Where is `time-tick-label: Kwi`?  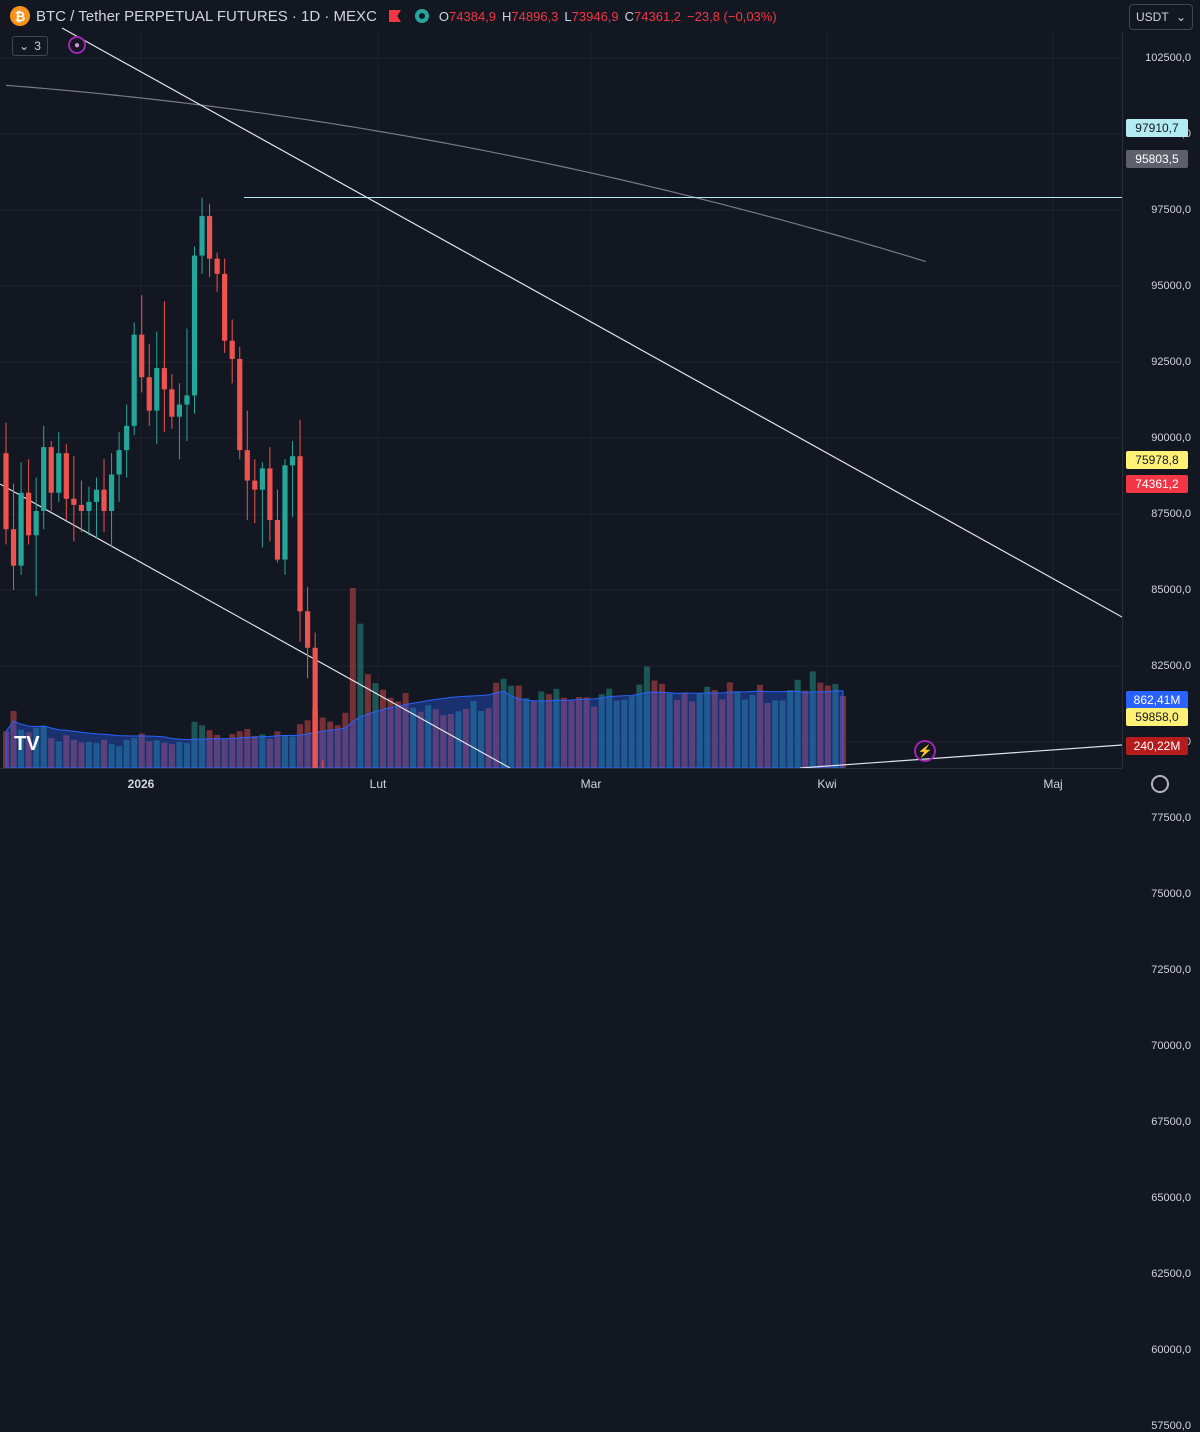 time-tick-label: Kwi is located at coordinates (827, 784).